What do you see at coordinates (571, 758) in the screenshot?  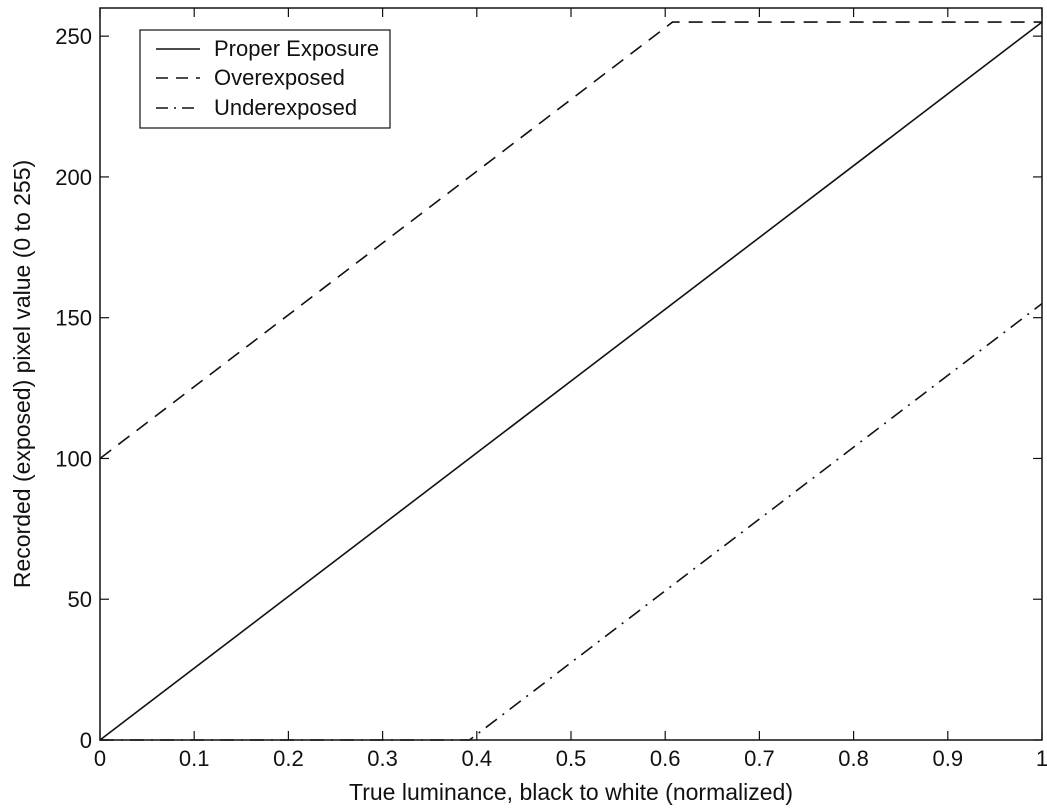 I see `x-tick-label: 0.5` at bounding box center [571, 758].